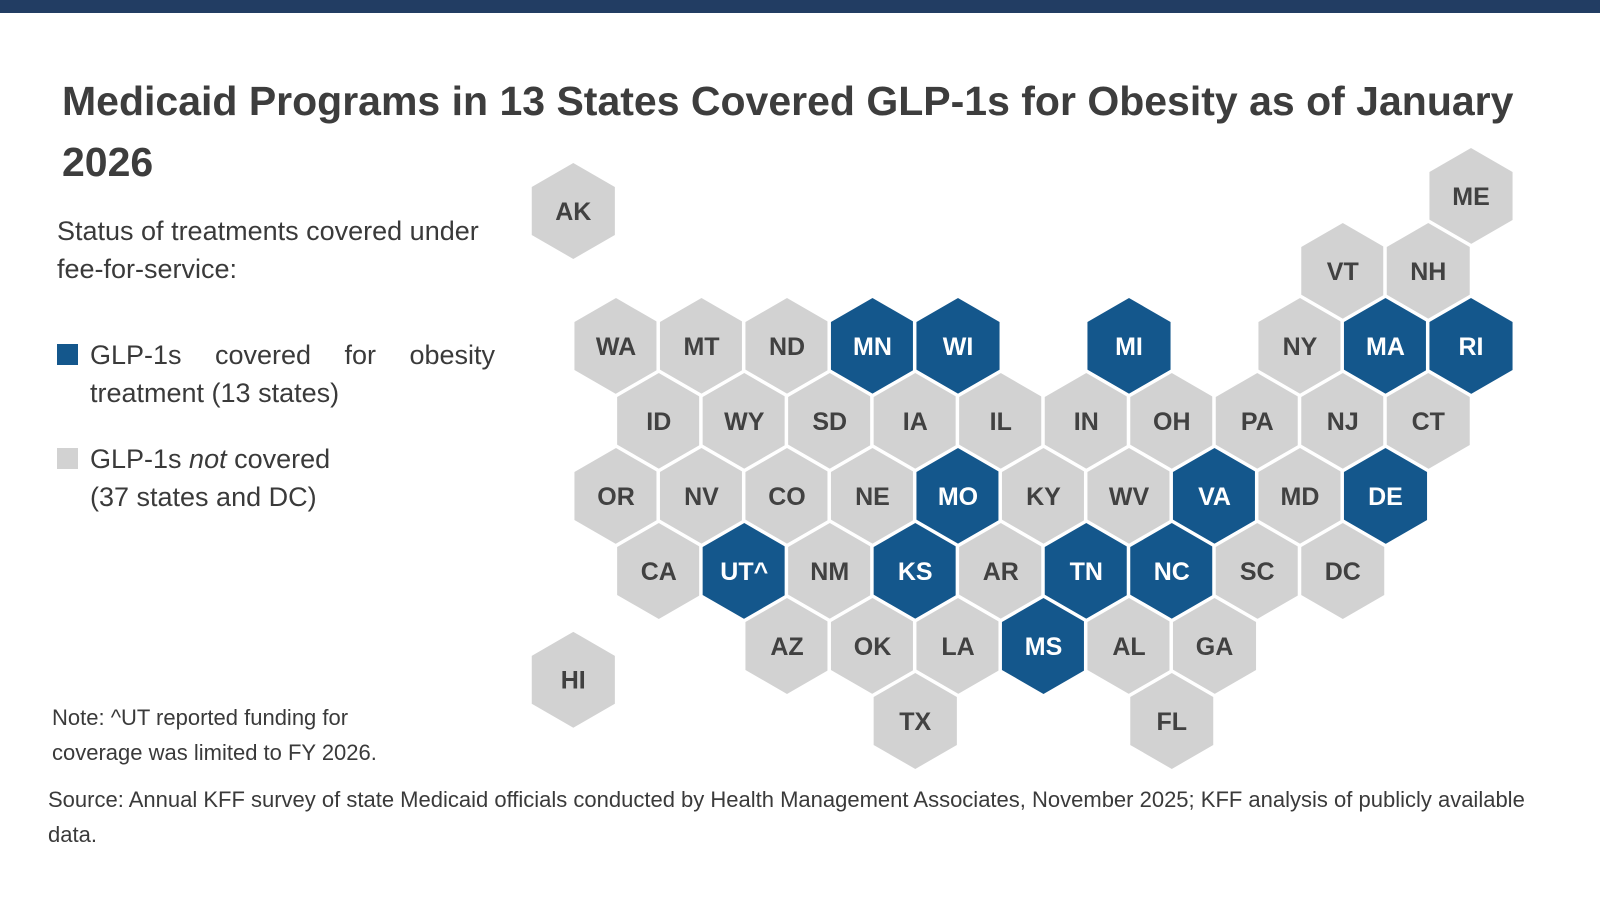 The width and height of the screenshot is (1600, 900). What do you see at coordinates (67, 354) in the screenshot?
I see `covered-swatch-icon` at bounding box center [67, 354].